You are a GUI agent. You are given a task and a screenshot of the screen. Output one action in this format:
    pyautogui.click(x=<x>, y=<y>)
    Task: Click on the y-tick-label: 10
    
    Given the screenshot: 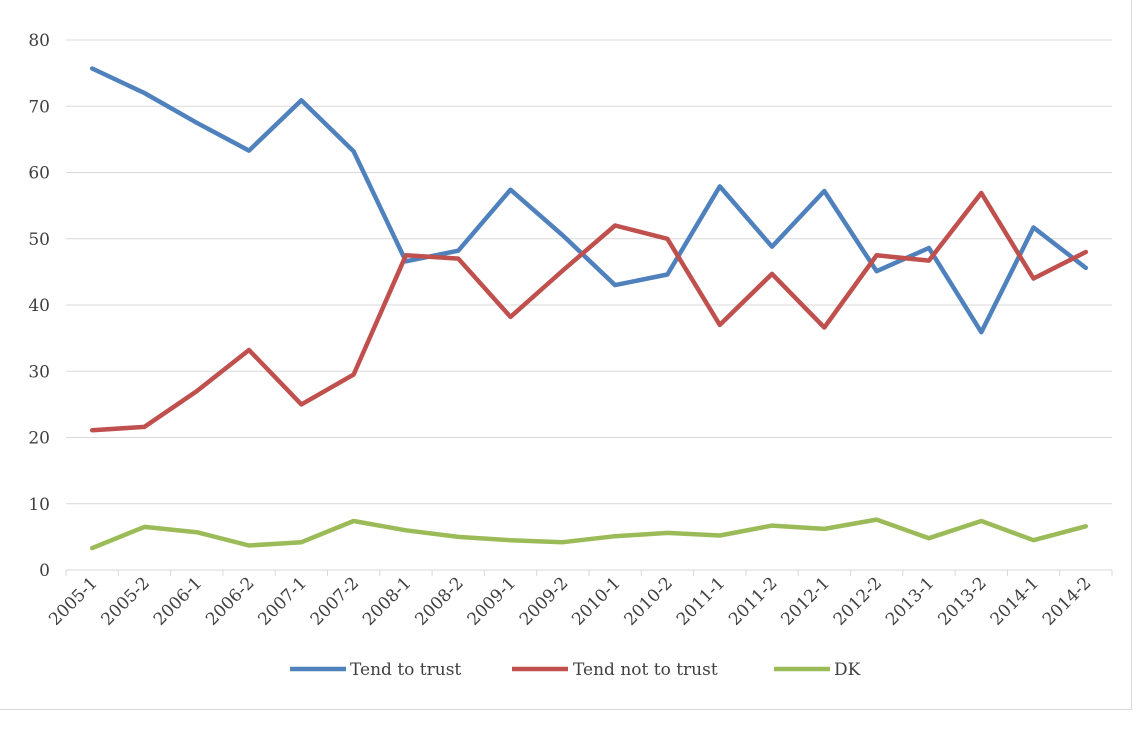 What is the action you would take?
    pyautogui.click(x=39, y=505)
    